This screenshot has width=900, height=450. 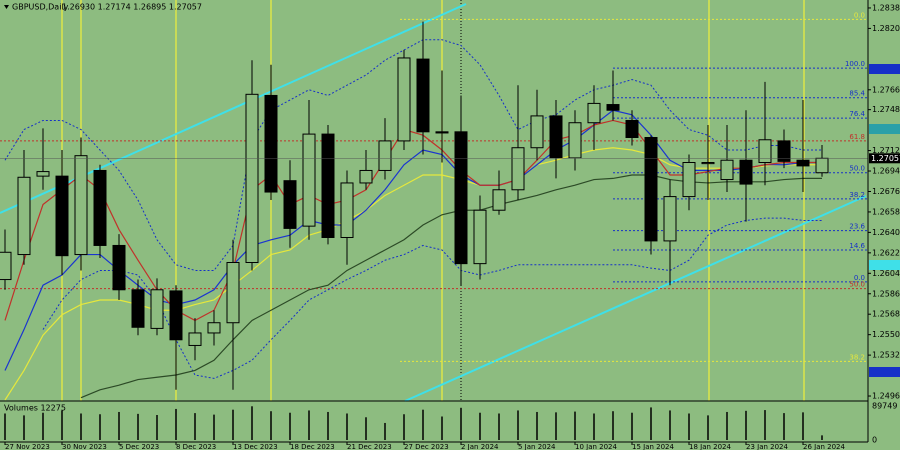 What do you see at coordinates (886, 273) in the screenshot?
I see `y-tick-label: 1.26045` at bounding box center [886, 273].